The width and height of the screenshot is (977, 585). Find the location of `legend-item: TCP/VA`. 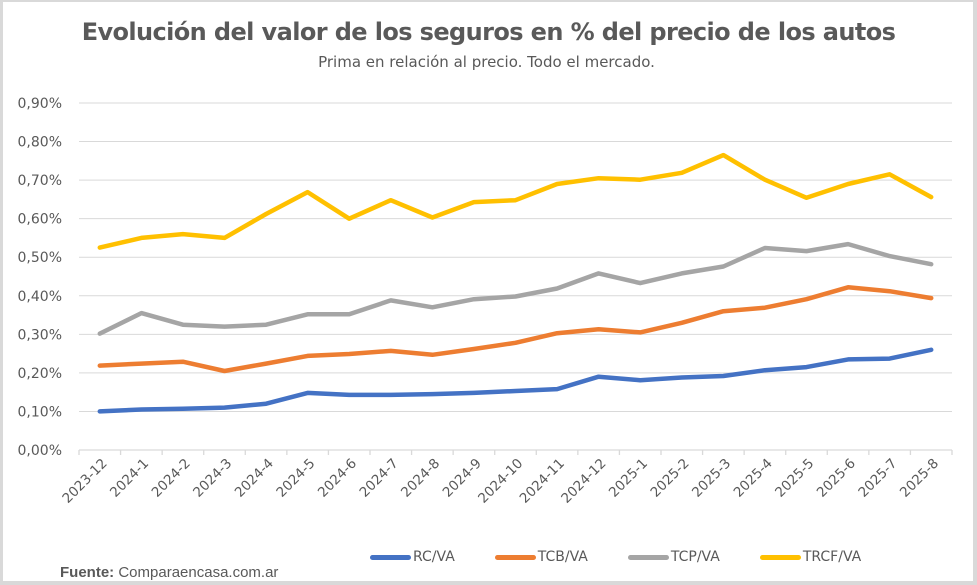

legend-item: TCP/VA is located at coordinates (673, 557).